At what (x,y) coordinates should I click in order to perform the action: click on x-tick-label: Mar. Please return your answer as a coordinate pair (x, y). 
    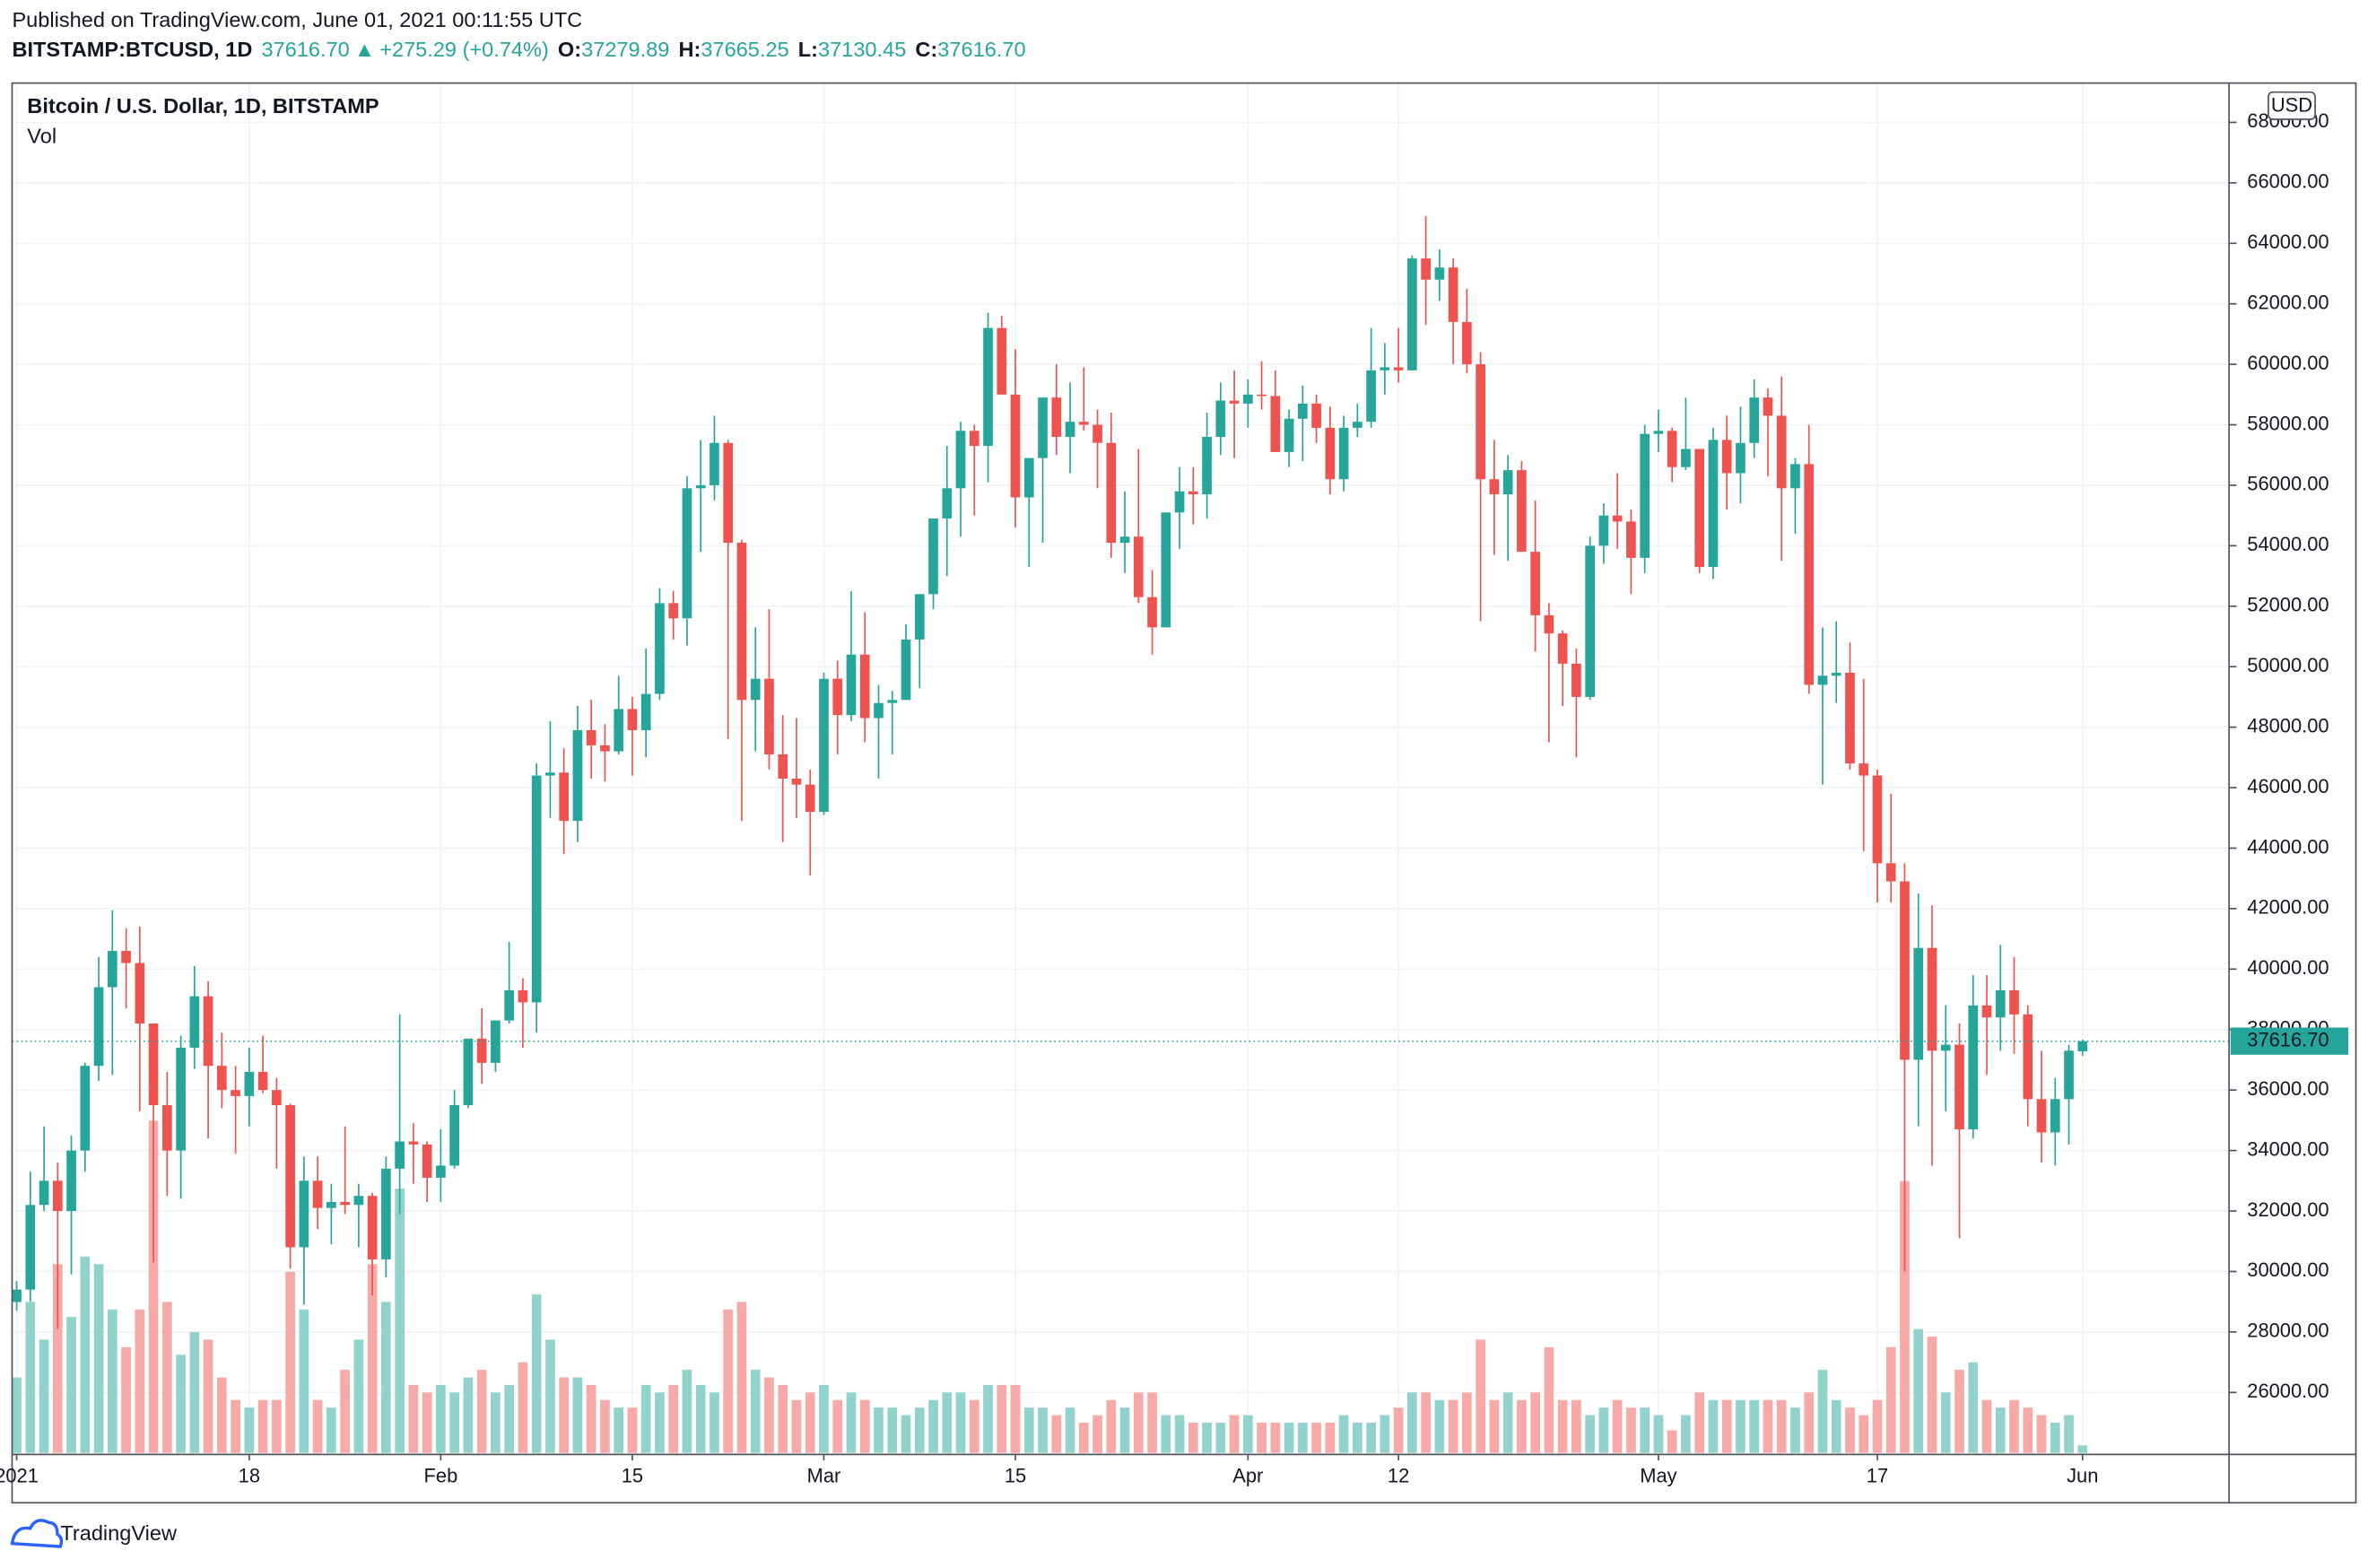
    Looking at the image, I should click on (824, 1475).